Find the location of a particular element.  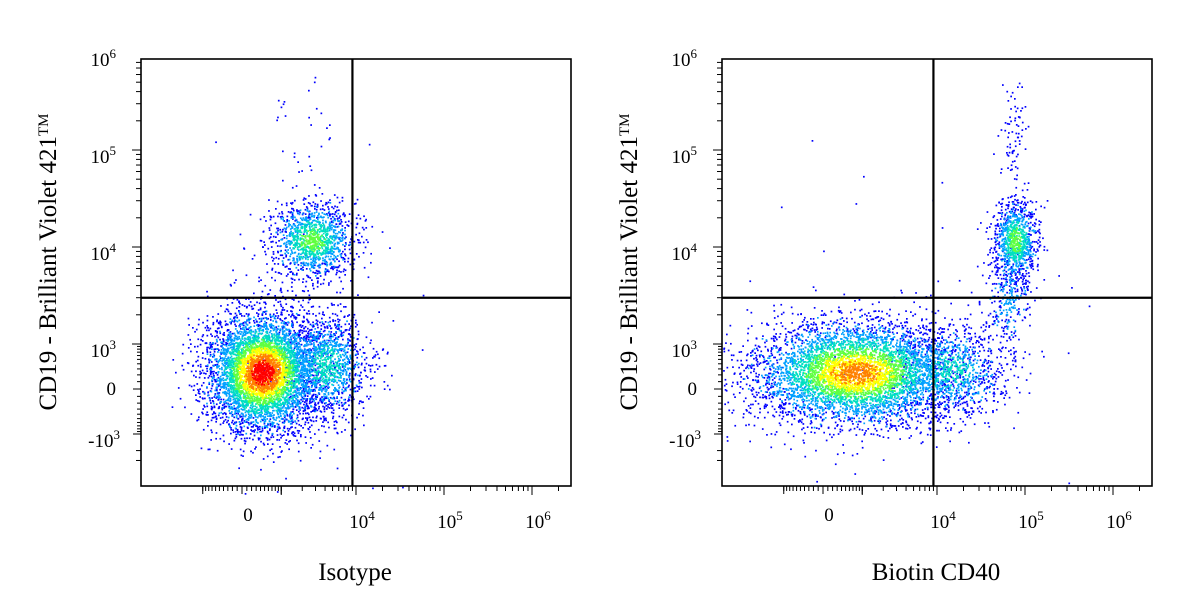

x-axis-label: Isotype is located at coordinates (355, 572).